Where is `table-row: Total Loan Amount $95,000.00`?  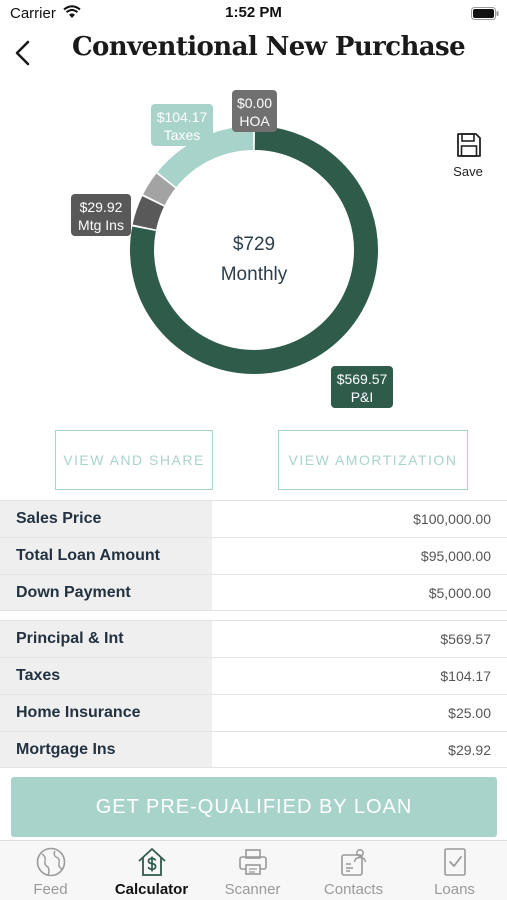
table-row: Total Loan Amount $95,000.00 is located at coordinates (253, 555).